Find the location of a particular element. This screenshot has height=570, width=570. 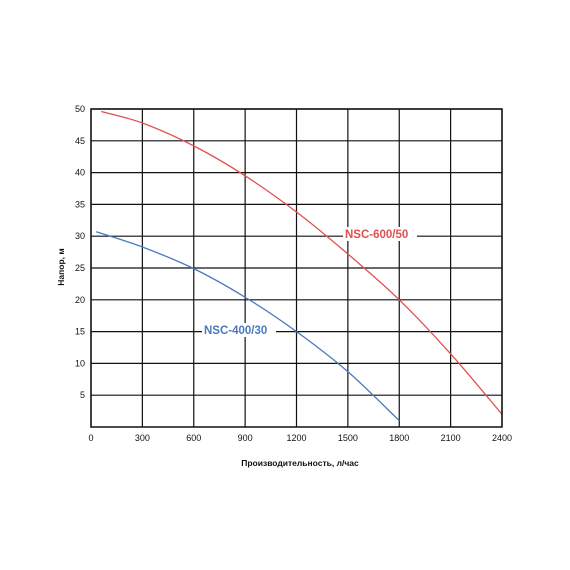

y-tick-label: 20 is located at coordinates (80, 300).